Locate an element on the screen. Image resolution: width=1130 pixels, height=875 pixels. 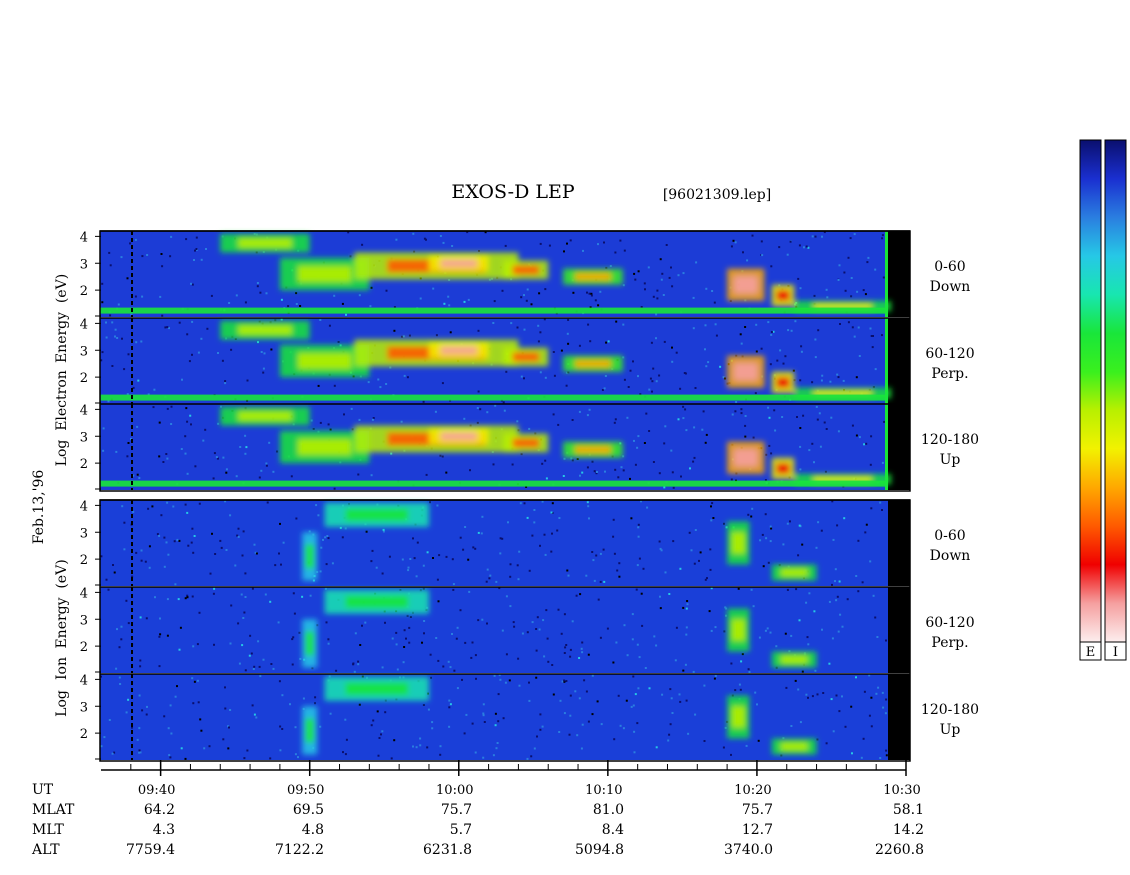
flux-features is located at coordinates (556, 445).